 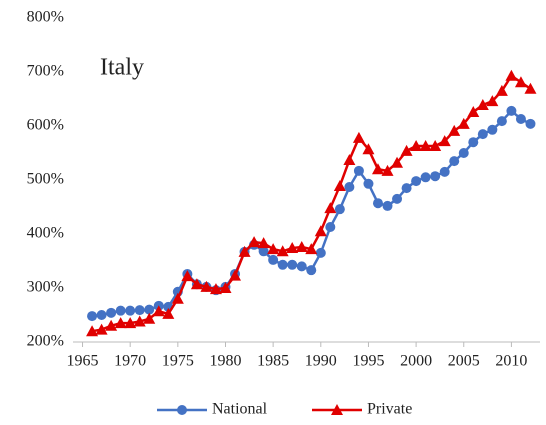 I want to click on x-tick-label: 1975, so click(x=178, y=361).